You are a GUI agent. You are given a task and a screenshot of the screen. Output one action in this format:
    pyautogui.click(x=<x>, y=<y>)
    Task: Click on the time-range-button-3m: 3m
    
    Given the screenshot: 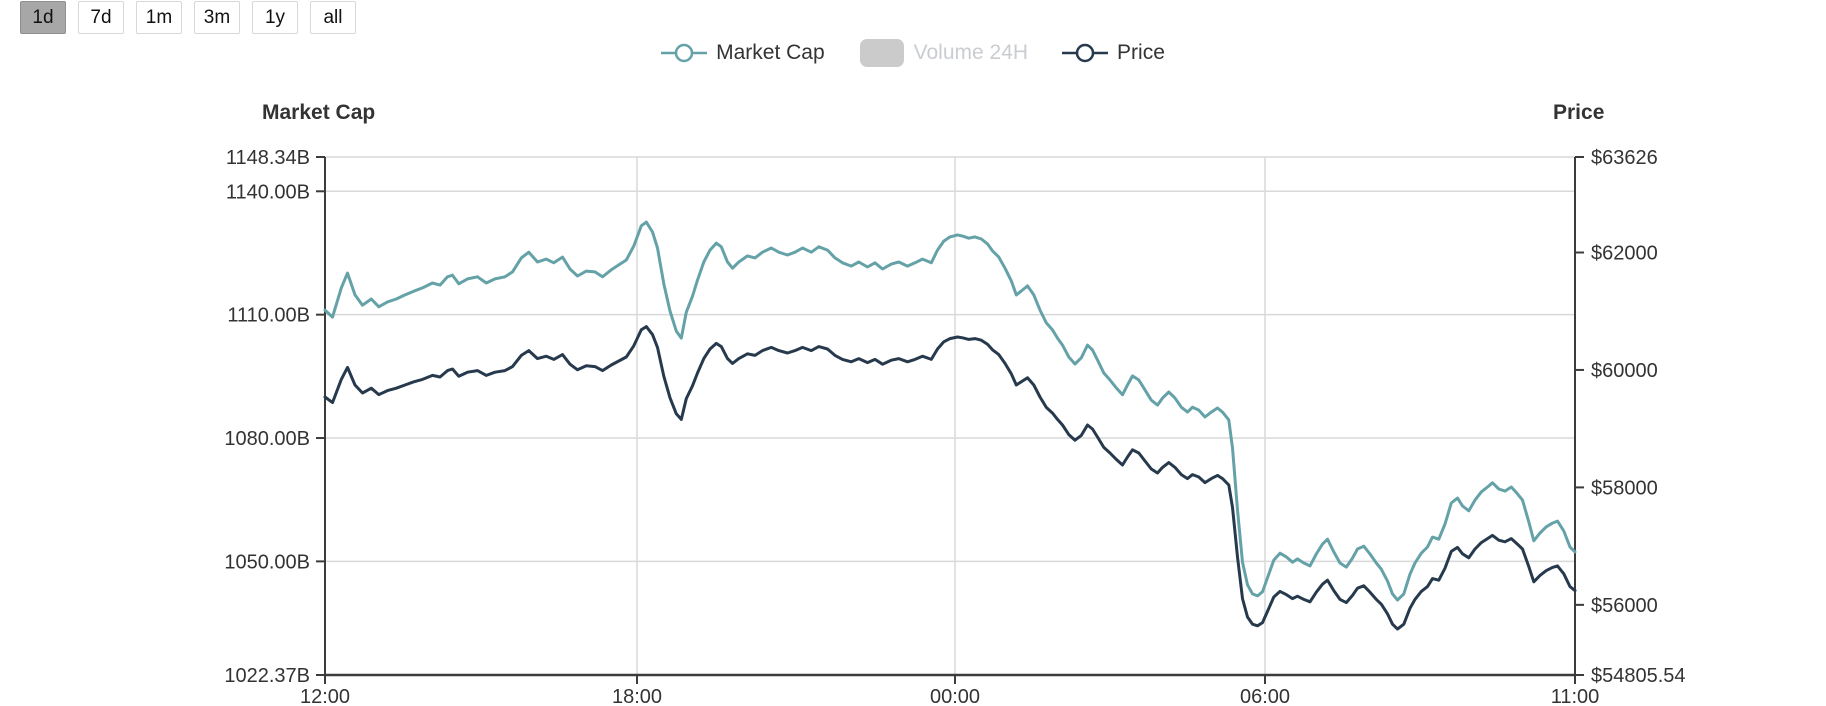 What is the action you would take?
    pyautogui.click(x=217, y=17)
    